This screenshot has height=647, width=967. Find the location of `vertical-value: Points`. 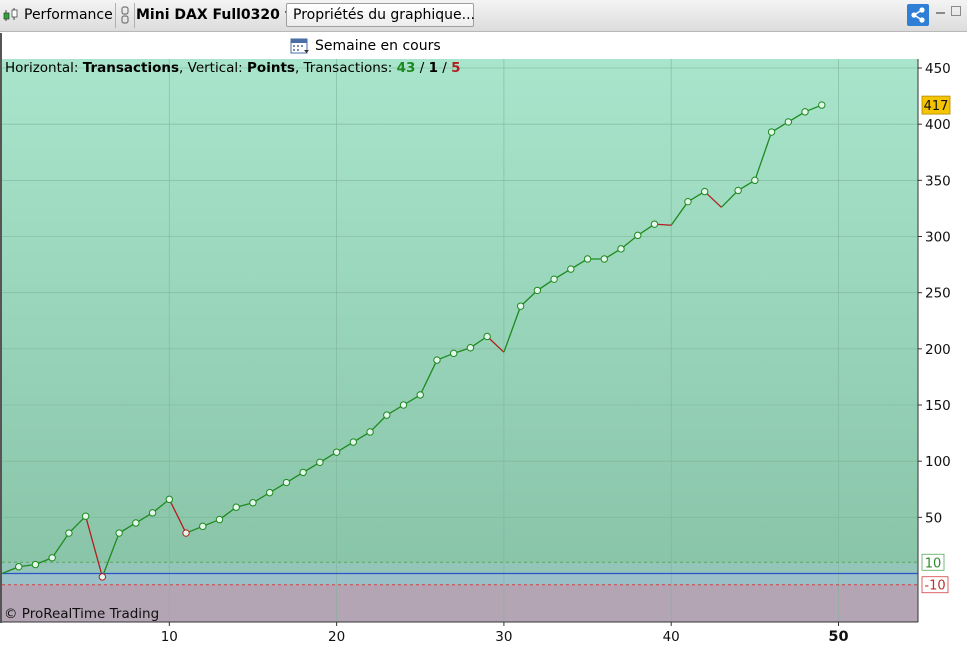

vertical-value: Points is located at coordinates (271, 68).